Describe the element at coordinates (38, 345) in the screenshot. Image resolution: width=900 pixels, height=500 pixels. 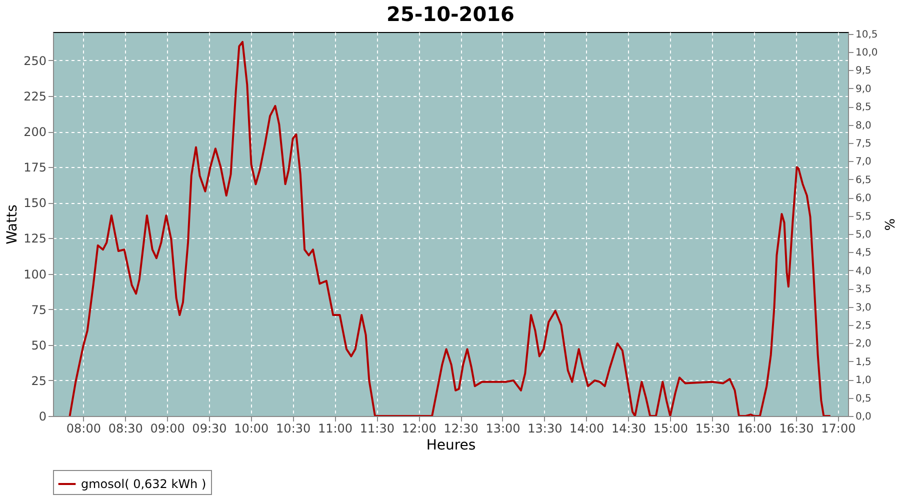
I see `y-tick-label: 50` at that location.